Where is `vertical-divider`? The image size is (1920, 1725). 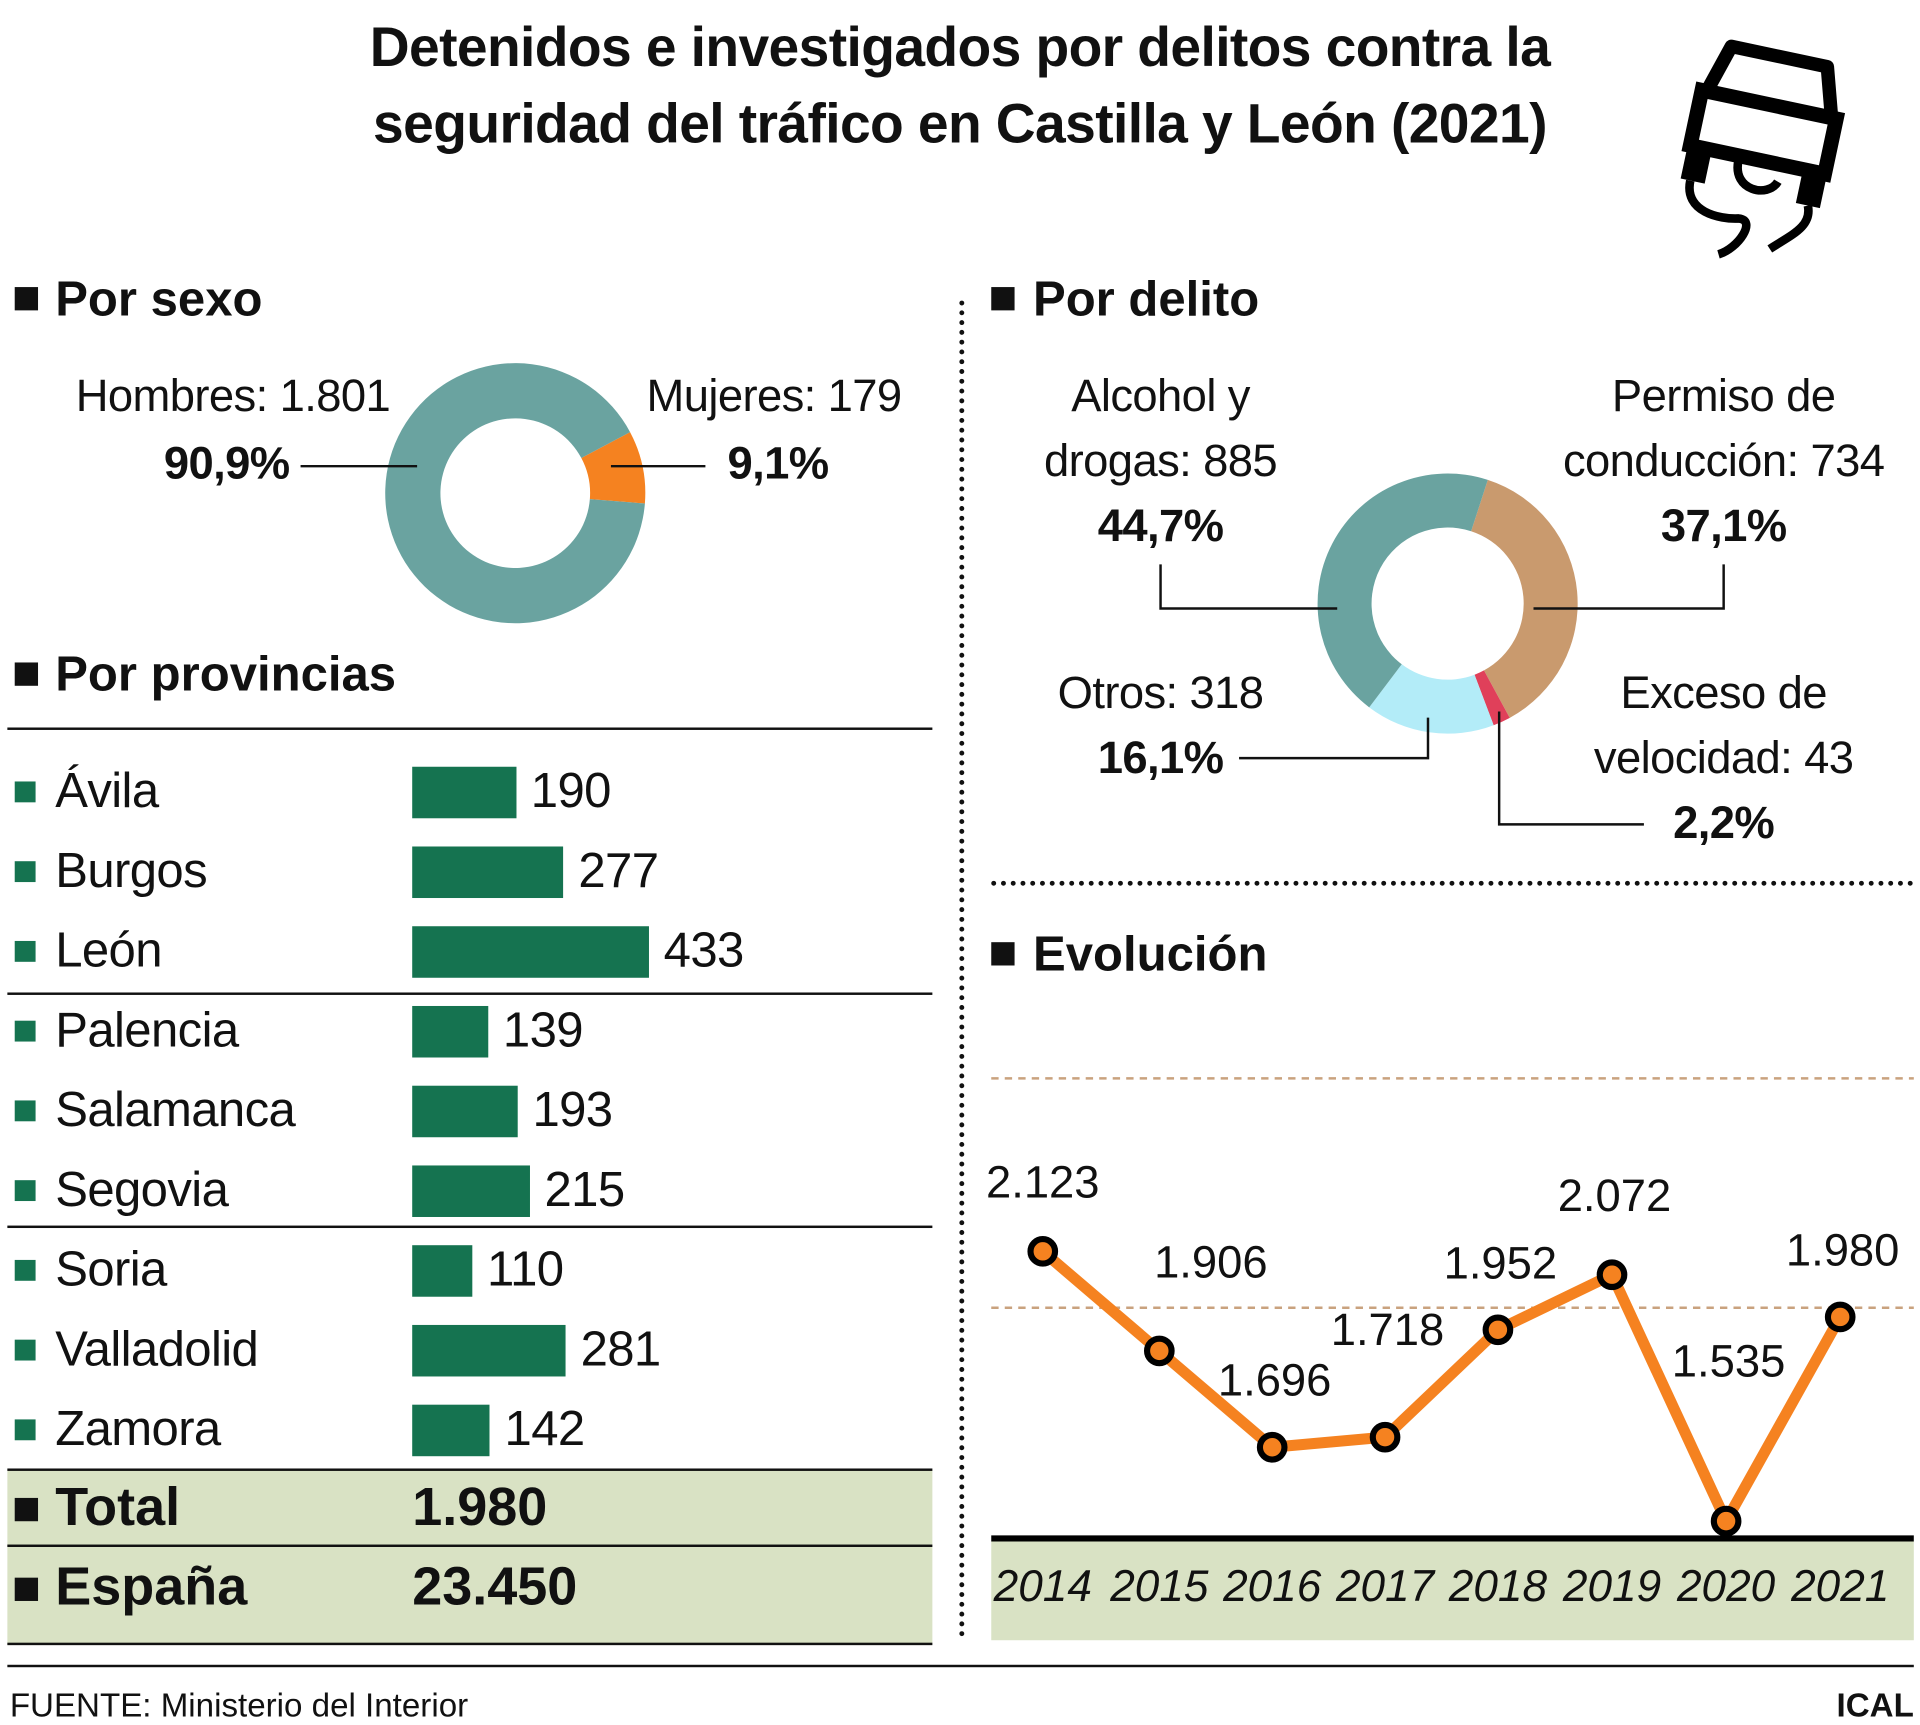
vertical-divider is located at coordinates (962, 969).